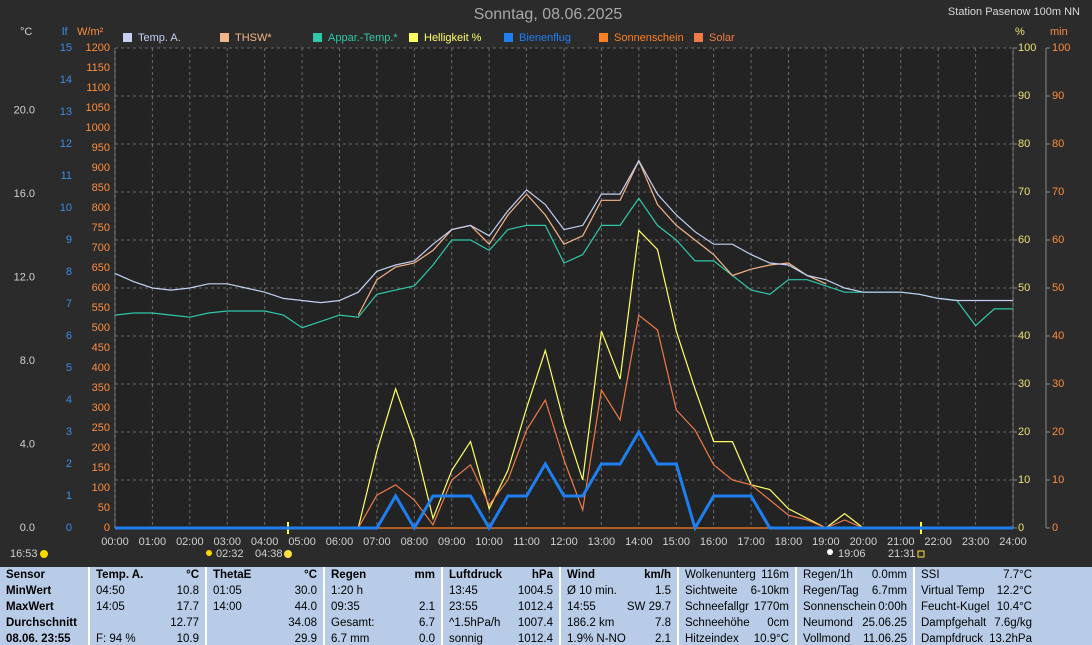 The width and height of the screenshot is (1092, 645). What do you see at coordinates (778, 623) in the screenshot?
I see `stats-cell: 0cm` at bounding box center [778, 623].